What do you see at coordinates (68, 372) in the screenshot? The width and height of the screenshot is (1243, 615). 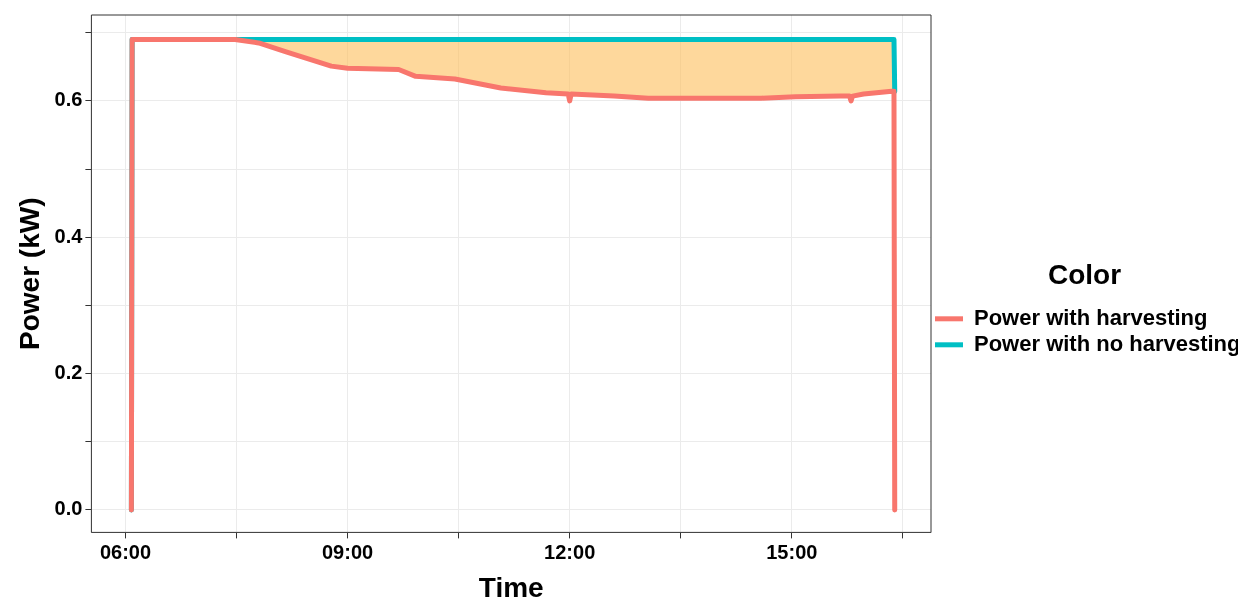 I see `y-tick-label: 0.2` at bounding box center [68, 372].